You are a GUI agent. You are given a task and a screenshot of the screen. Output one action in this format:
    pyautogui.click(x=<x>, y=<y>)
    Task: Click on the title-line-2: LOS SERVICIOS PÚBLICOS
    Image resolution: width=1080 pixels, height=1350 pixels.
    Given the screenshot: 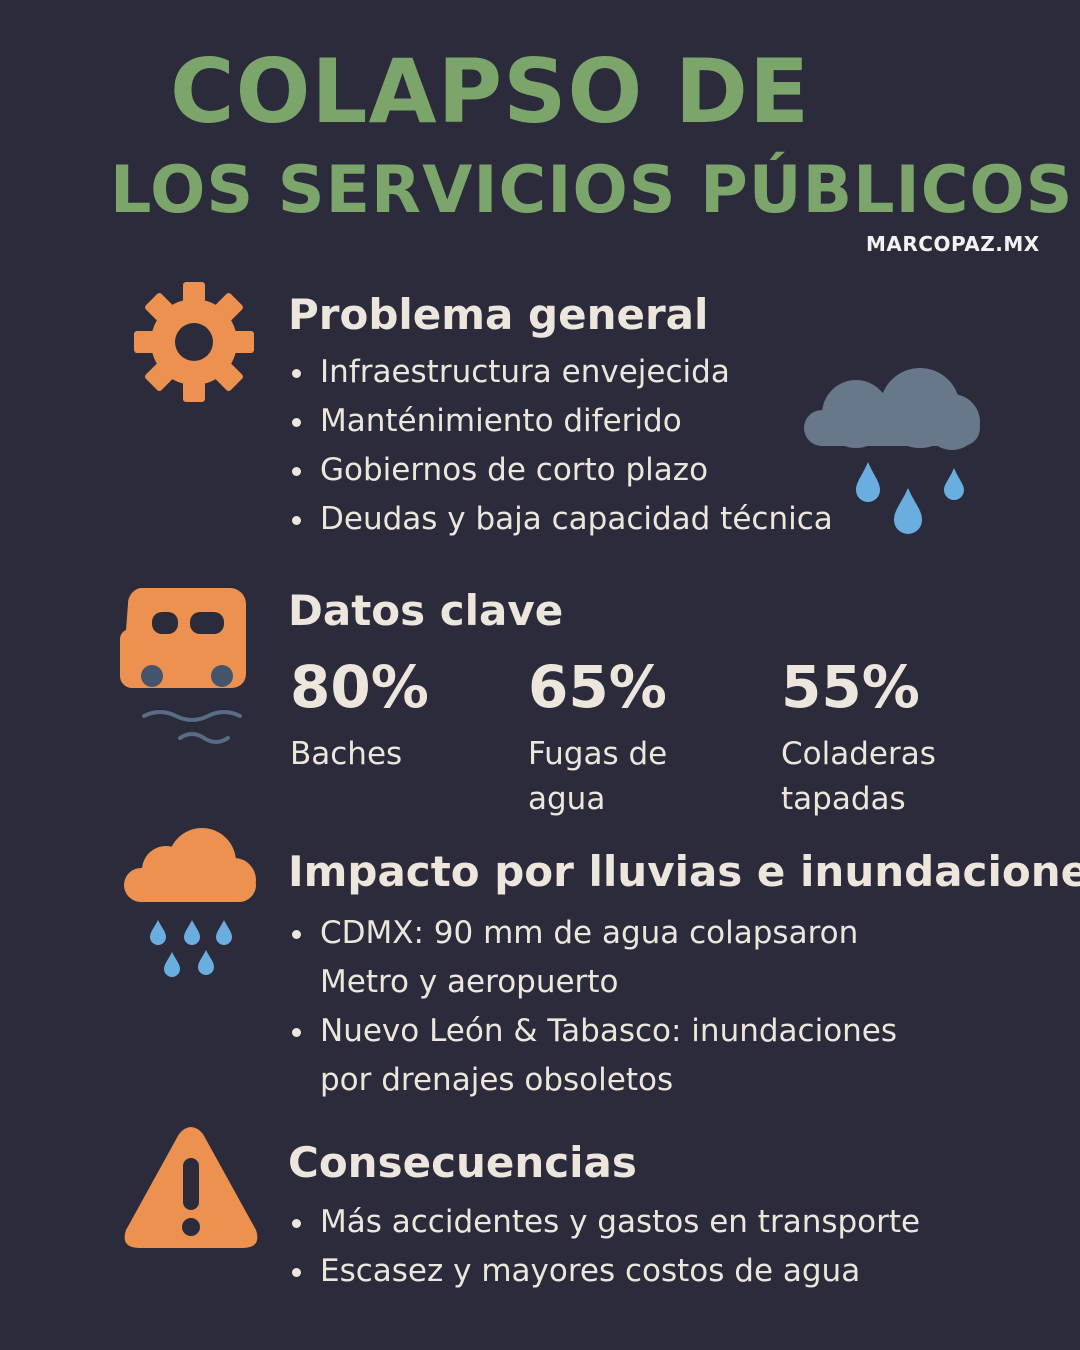 What is the action you would take?
    pyautogui.click(x=592, y=190)
    